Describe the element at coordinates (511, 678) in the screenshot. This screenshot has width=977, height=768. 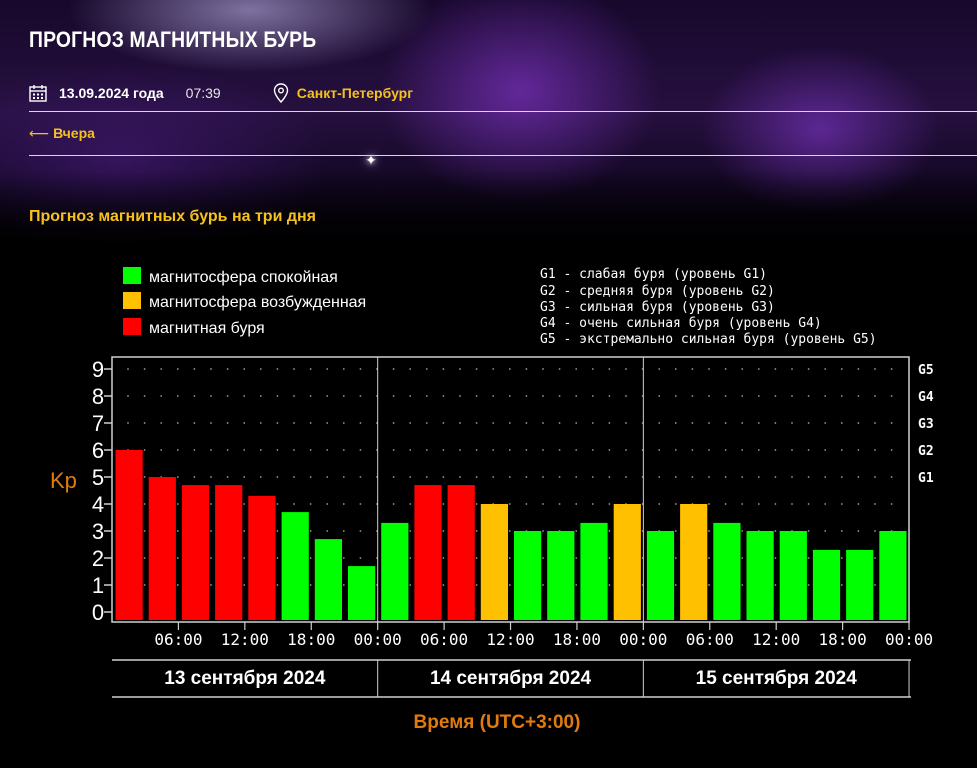
I see `day-label: 14 сентября 2024` at that location.